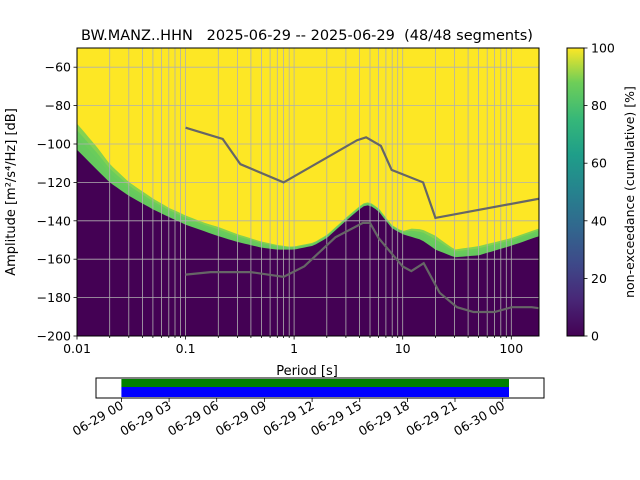  Describe the element at coordinates (58, 105) in the screenshot. I see `y-tick-label: −80` at that location.